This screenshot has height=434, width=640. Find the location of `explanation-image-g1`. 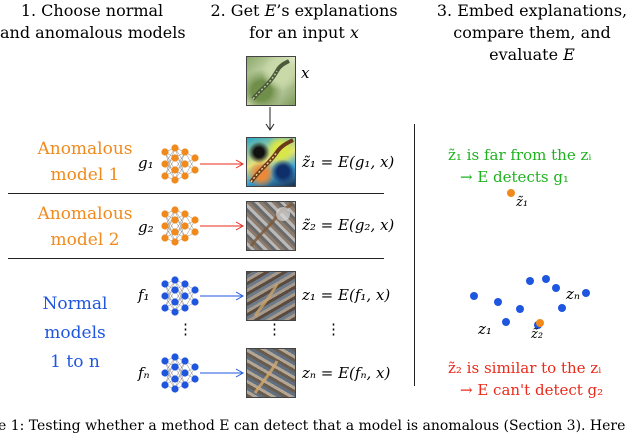

explanation-image-g1 is located at coordinates (271, 162).